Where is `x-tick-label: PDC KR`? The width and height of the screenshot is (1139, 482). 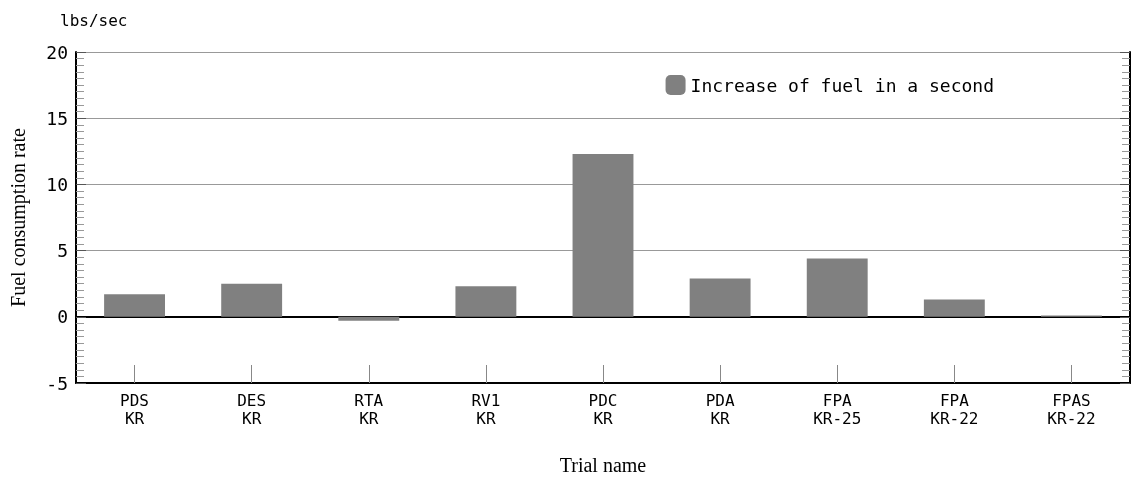 x-tick-label: PDC KR is located at coordinates (603, 409).